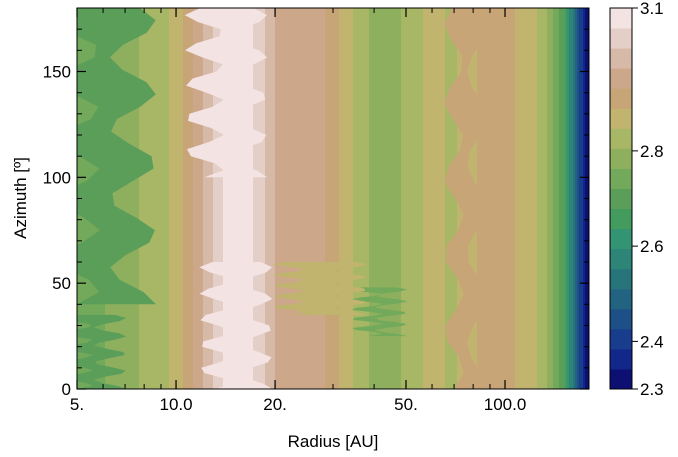 The height and width of the screenshot is (457, 678). I want to click on x-tick-label: 50., so click(406, 404).